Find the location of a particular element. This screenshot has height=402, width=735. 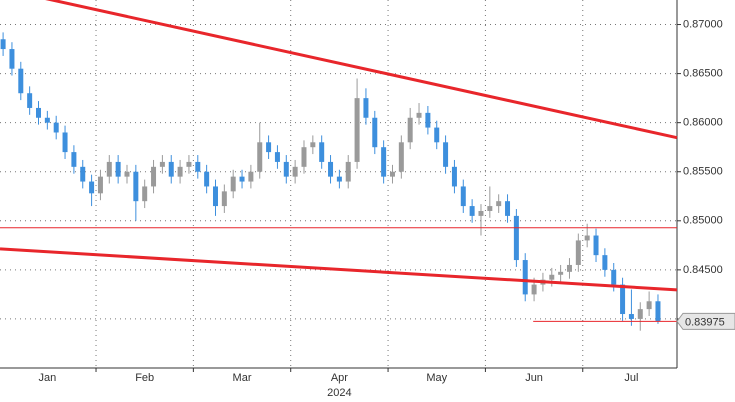

y-tick-label: 0.85000 is located at coordinates (703, 221).